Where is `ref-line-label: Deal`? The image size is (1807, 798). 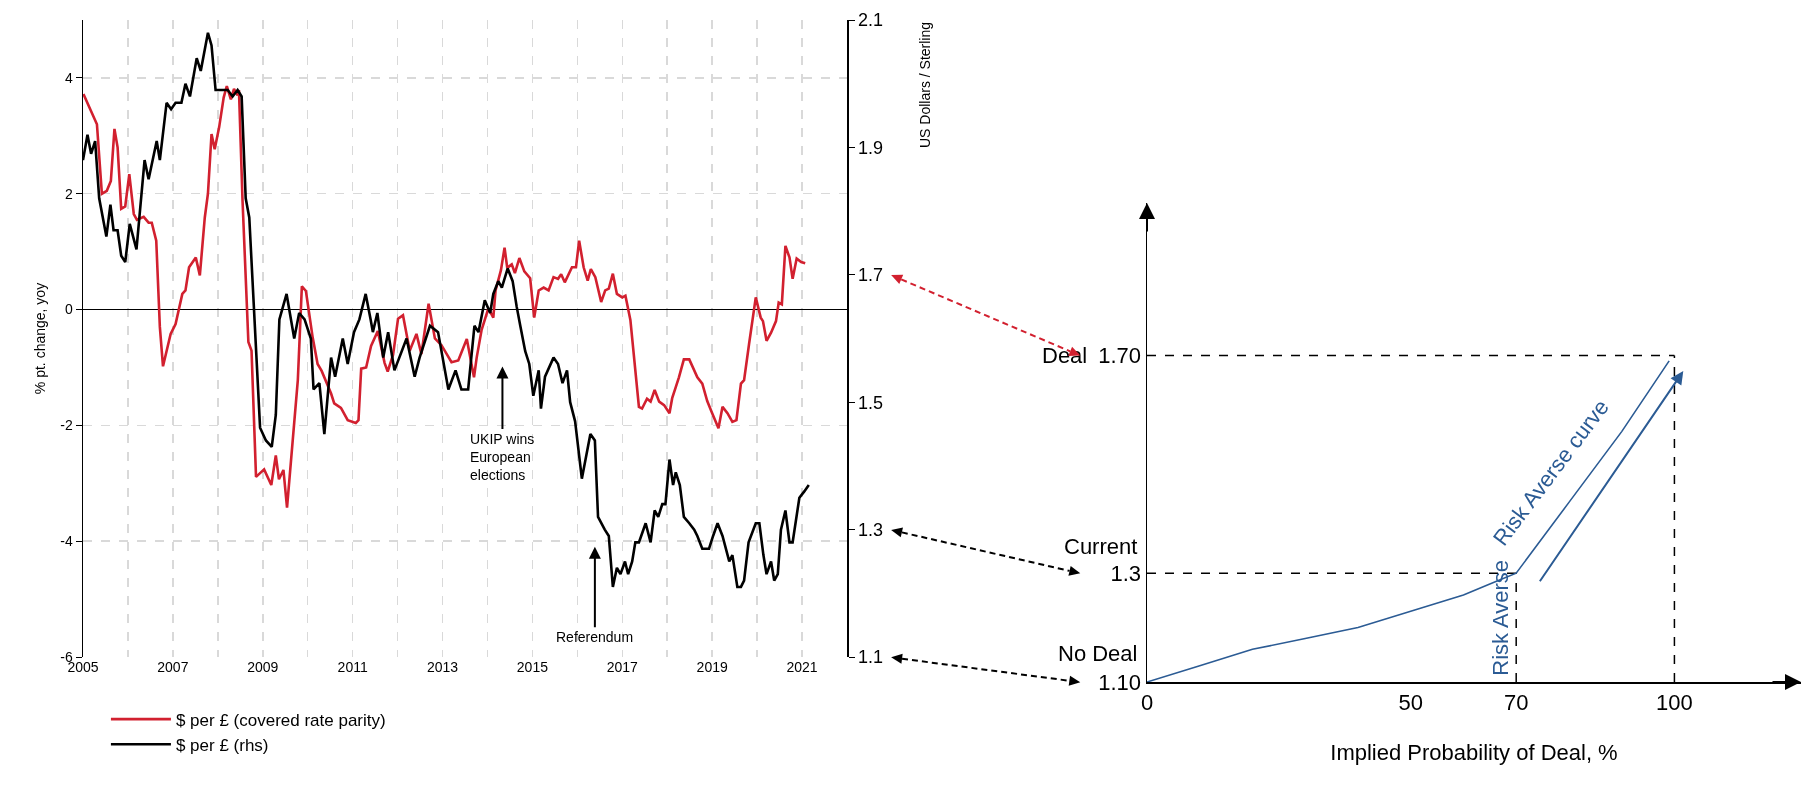
ref-line-label: Deal is located at coordinates (1065, 355).